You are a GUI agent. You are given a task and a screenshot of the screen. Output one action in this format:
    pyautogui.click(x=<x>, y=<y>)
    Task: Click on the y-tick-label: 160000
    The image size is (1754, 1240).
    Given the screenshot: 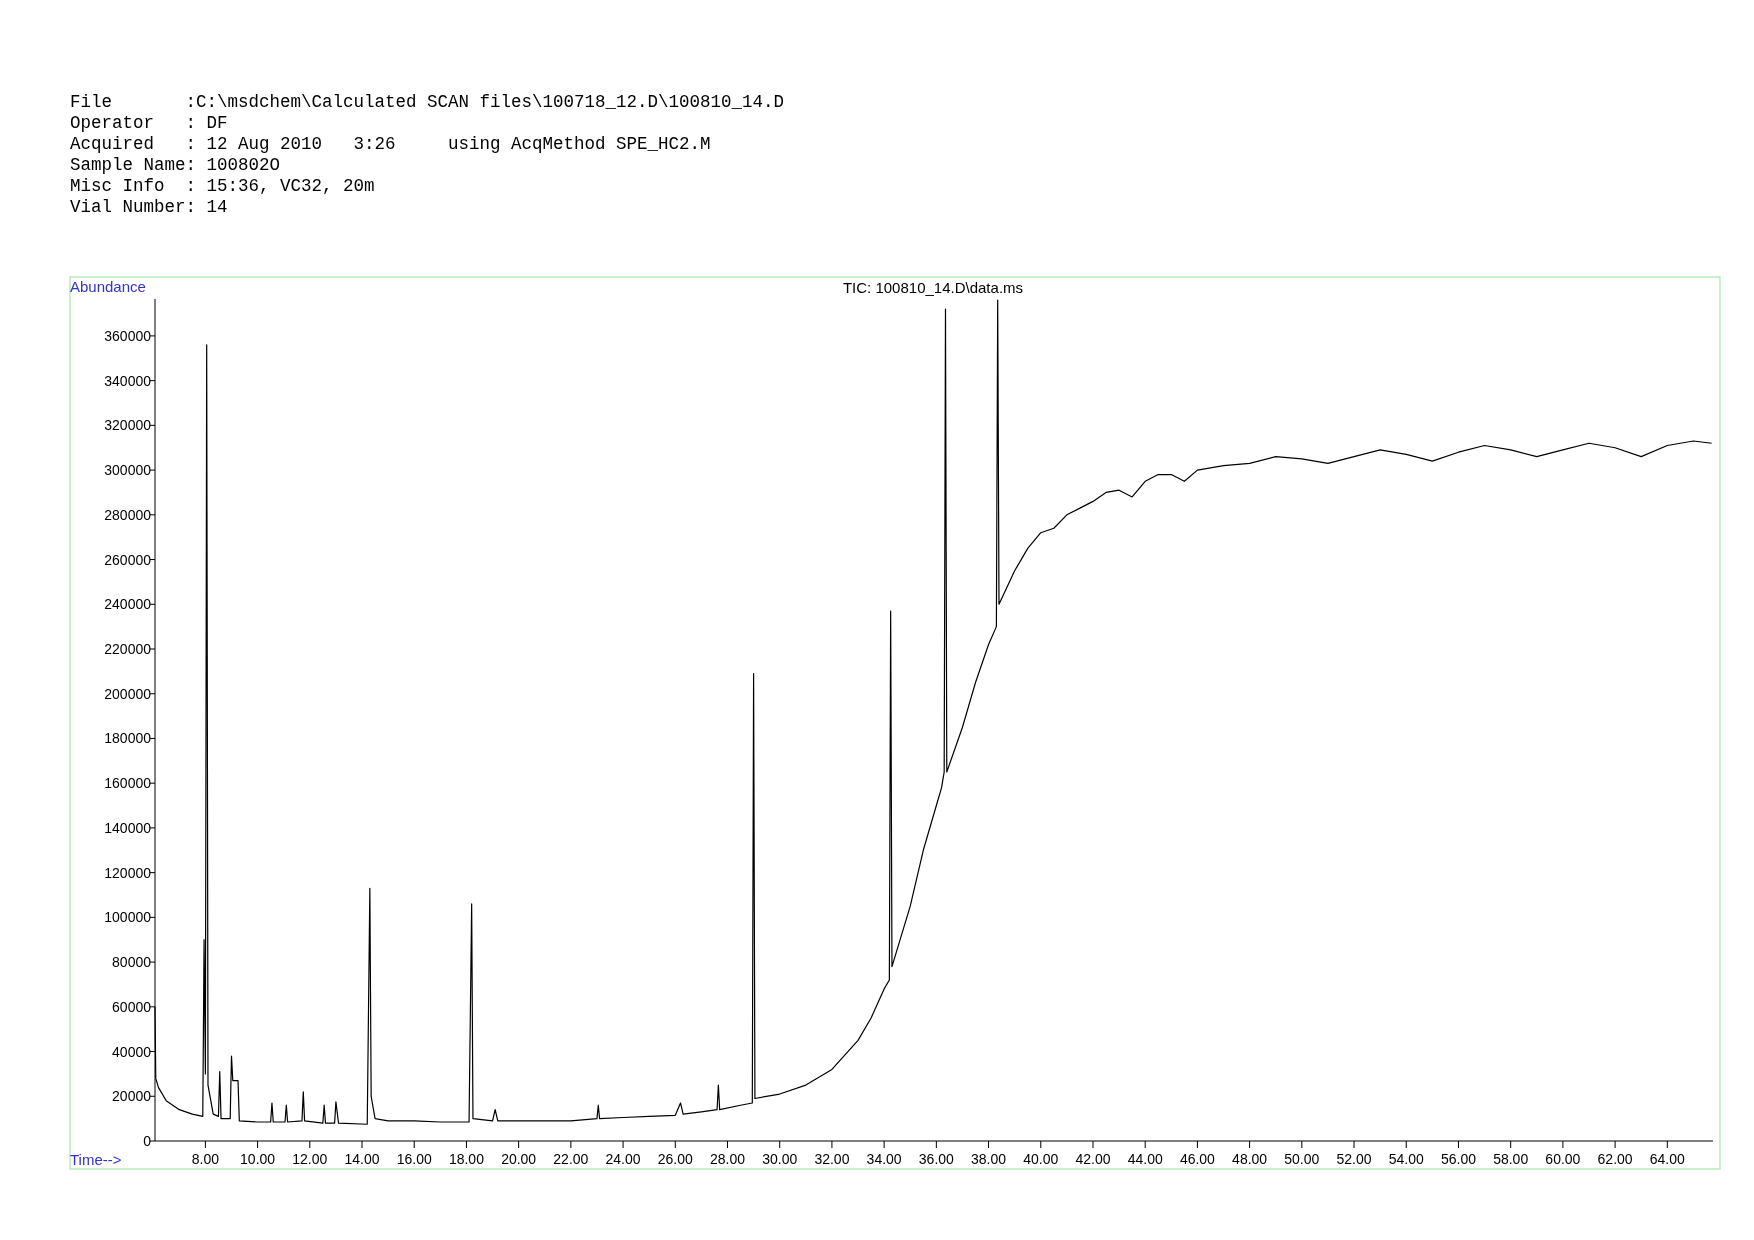 What is the action you would take?
    pyautogui.click(x=128, y=783)
    